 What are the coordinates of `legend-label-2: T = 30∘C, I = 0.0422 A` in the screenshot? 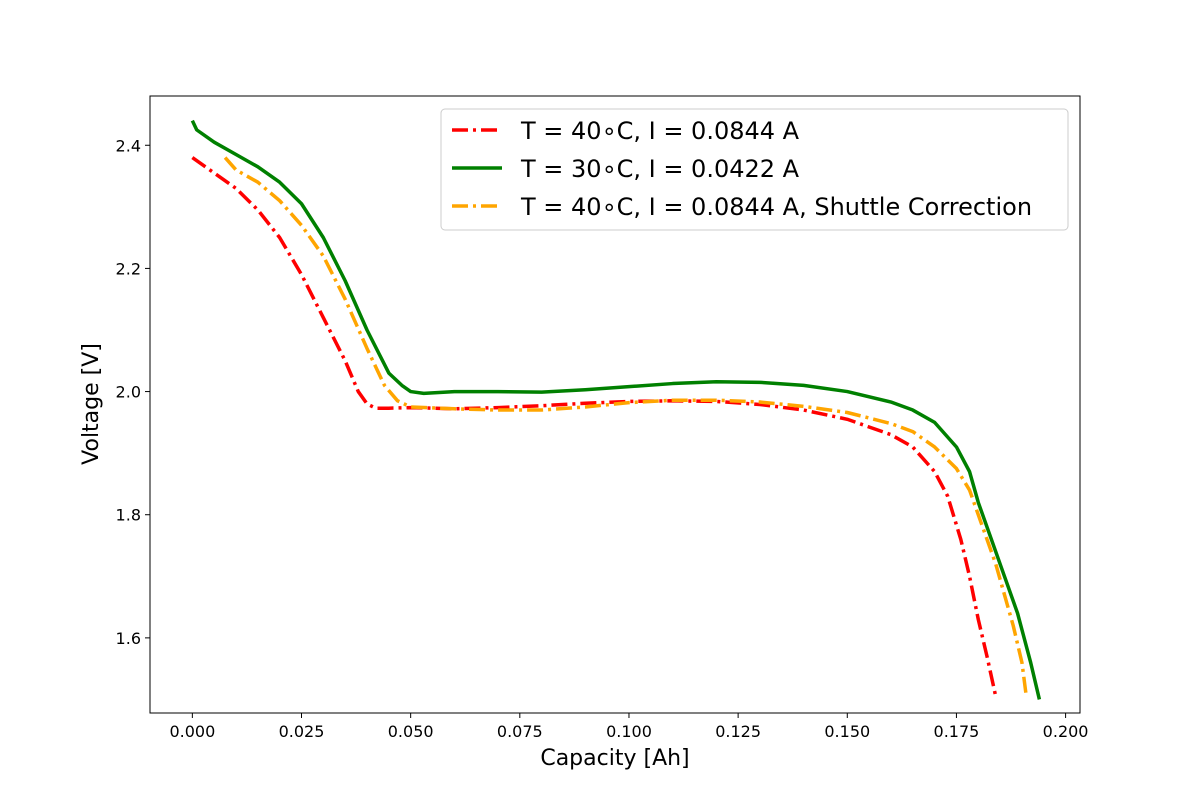 It's located at (660, 169).